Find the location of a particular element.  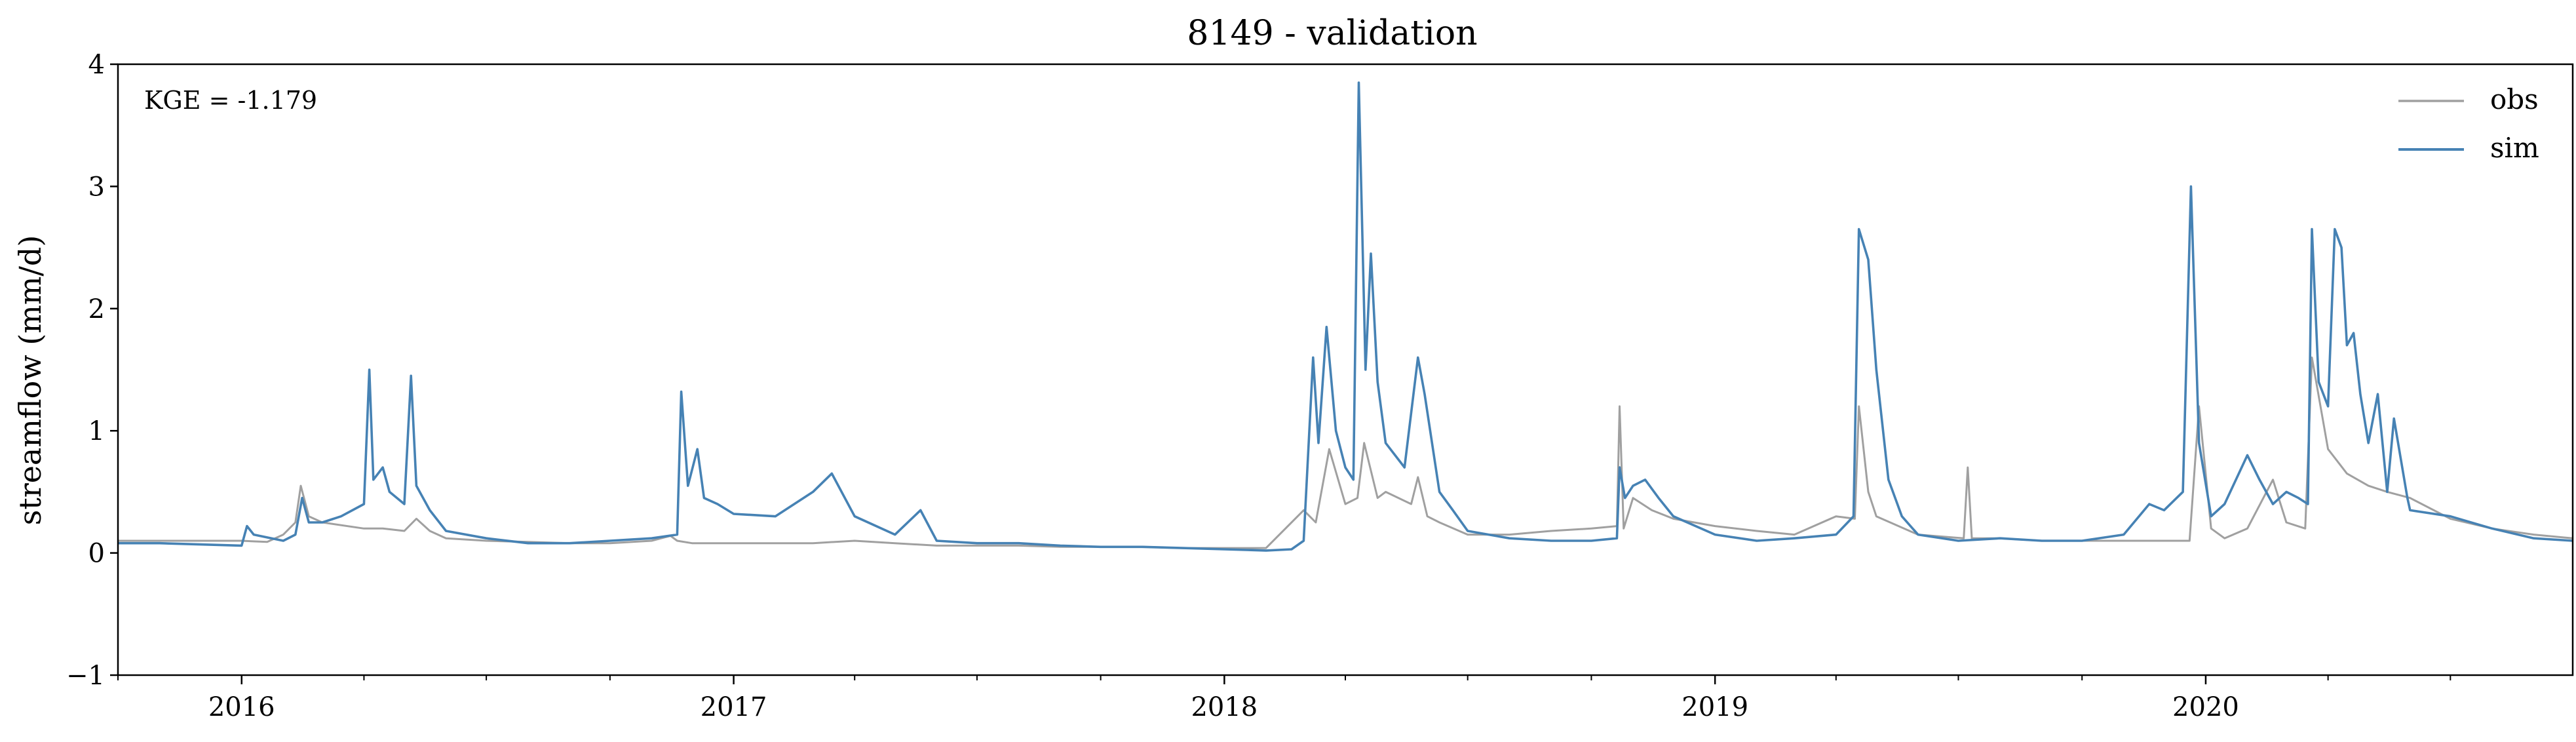

x-tick-label: 2019 is located at coordinates (1715, 707).